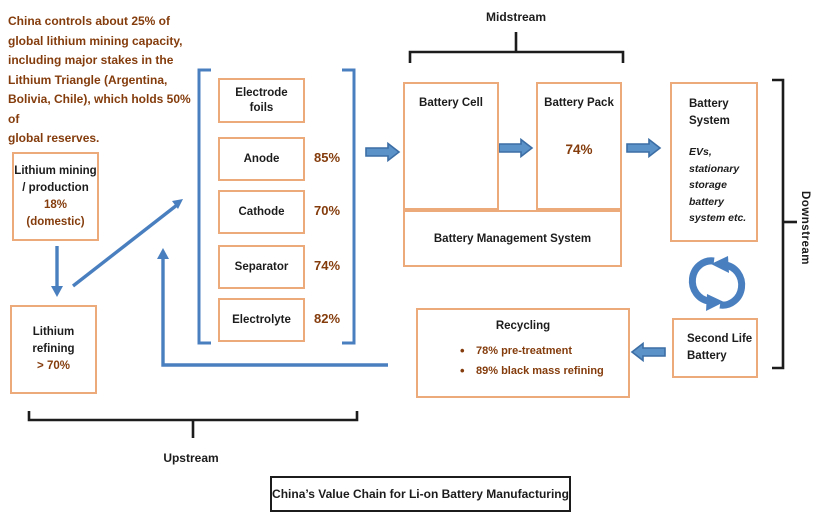  I want to click on component-label: Electrolyte, so click(261, 319).